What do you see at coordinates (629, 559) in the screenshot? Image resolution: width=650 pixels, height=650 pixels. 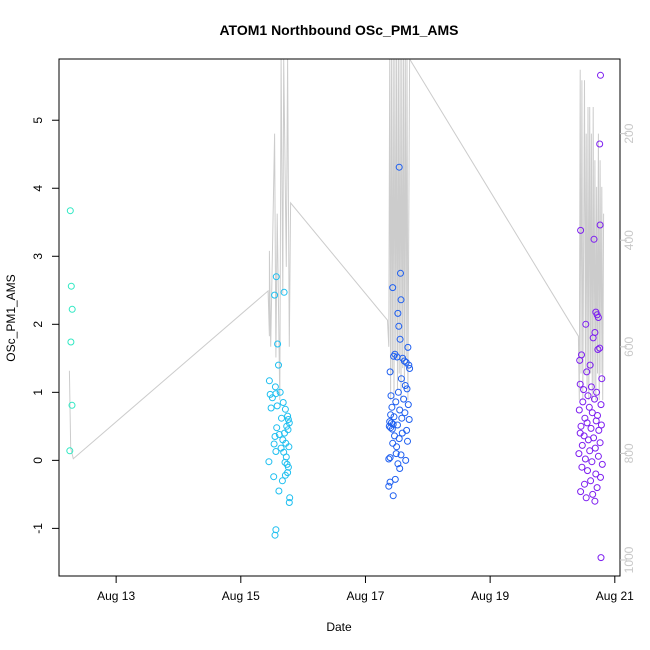 I see `y2-tick-label: 1000` at bounding box center [629, 559].